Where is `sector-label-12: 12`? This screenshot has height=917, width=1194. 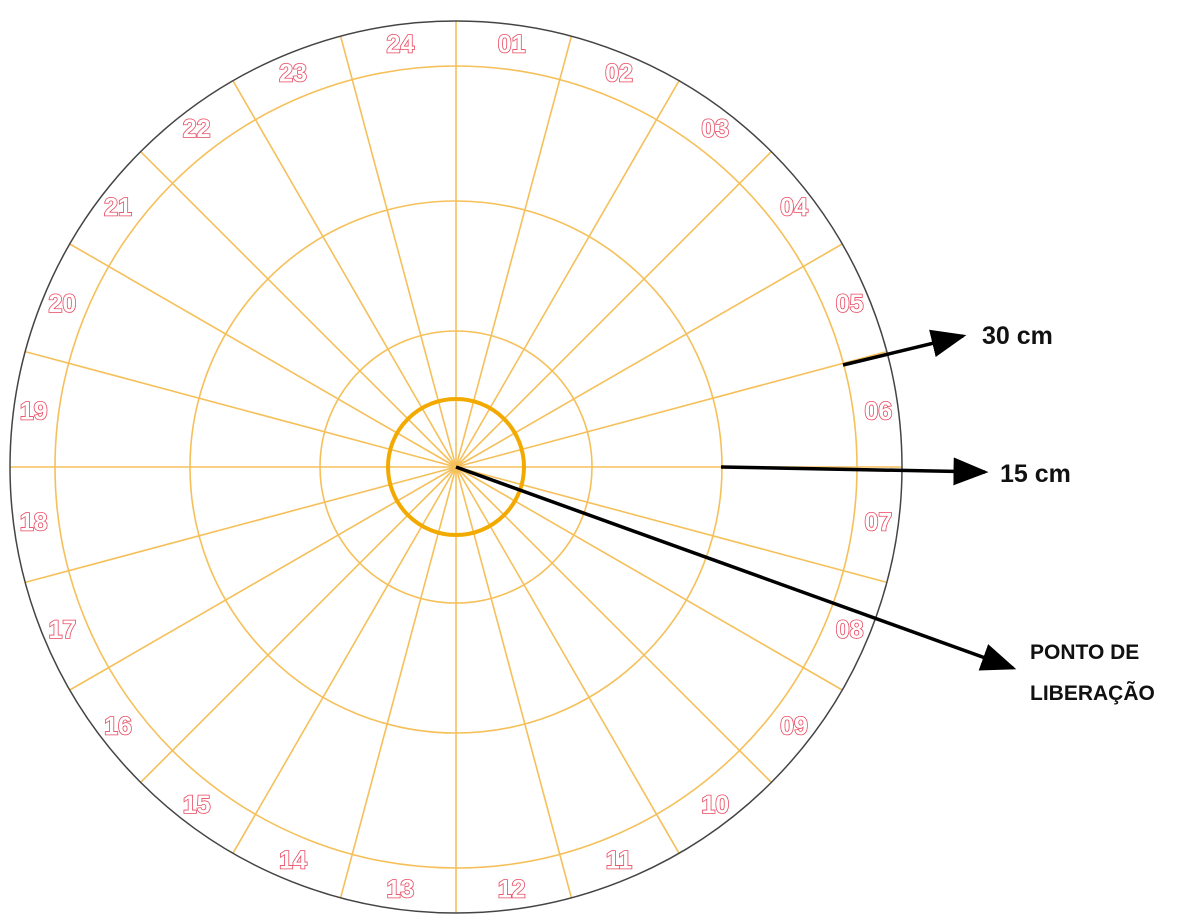 sector-label-12: 12 is located at coordinates (512, 889).